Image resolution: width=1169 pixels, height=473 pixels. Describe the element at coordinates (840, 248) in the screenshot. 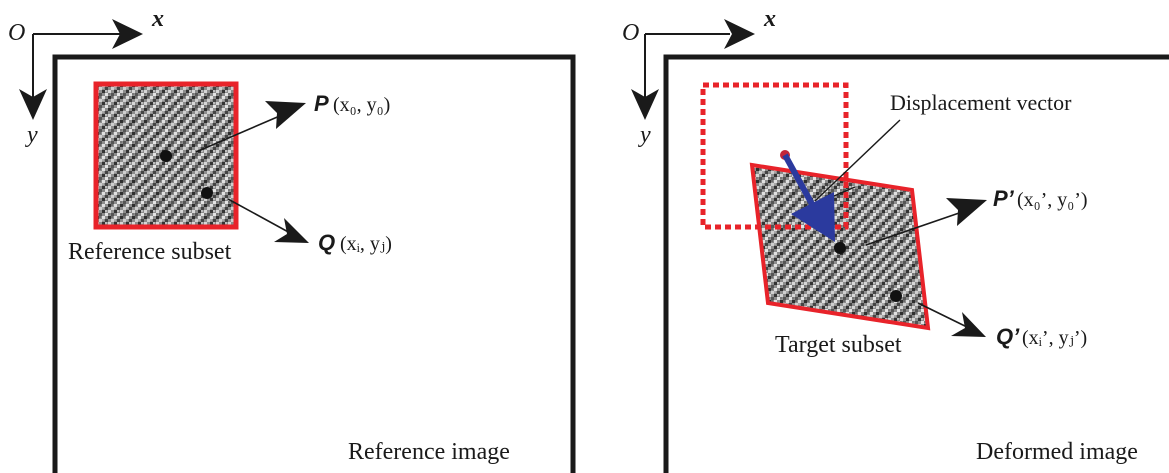

I see `point-p-prime` at that location.